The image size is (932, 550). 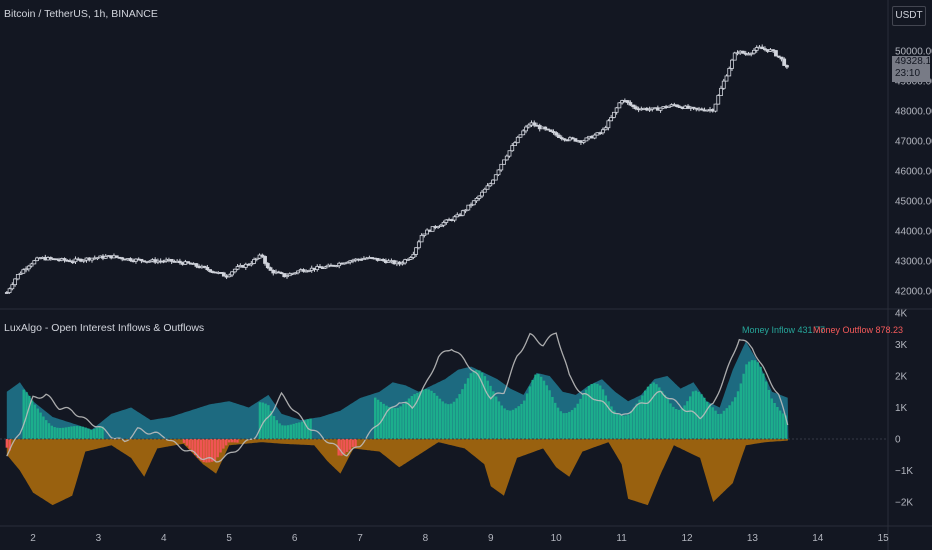 I want to click on time-tick-label: 10, so click(x=557, y=538).